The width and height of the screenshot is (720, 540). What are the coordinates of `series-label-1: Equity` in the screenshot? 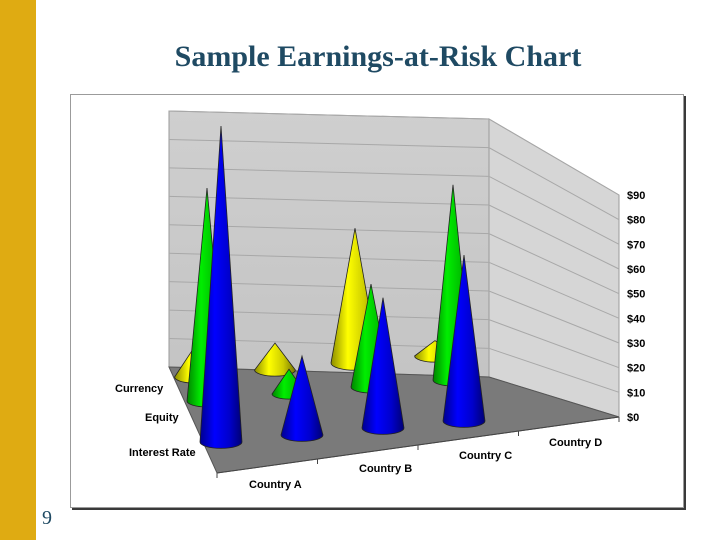 It's located at (162, 418).